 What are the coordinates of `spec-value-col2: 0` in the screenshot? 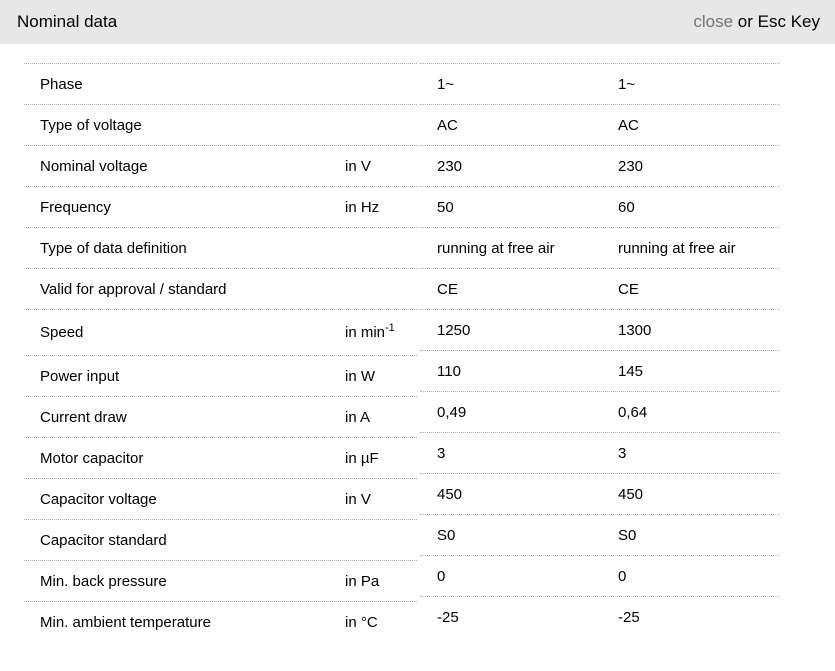 It's located at (622, 576).